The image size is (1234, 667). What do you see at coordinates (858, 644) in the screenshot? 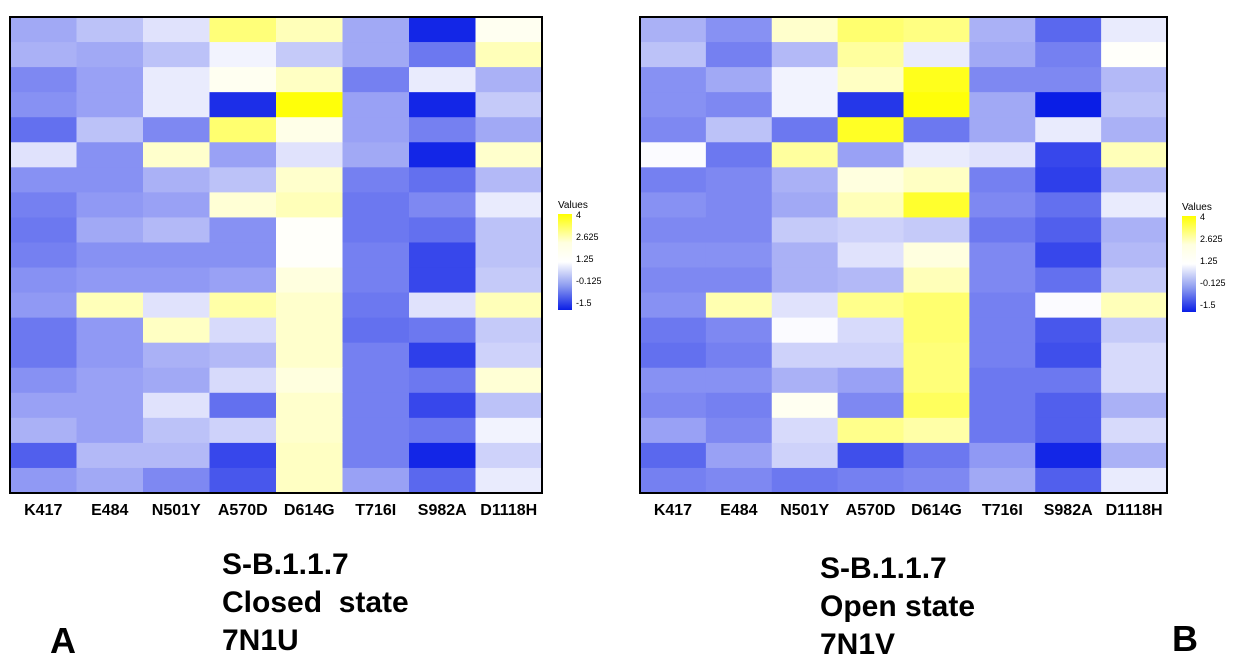
I see `caption-b-line3: 7N1V` at bounding box center [858, 644].